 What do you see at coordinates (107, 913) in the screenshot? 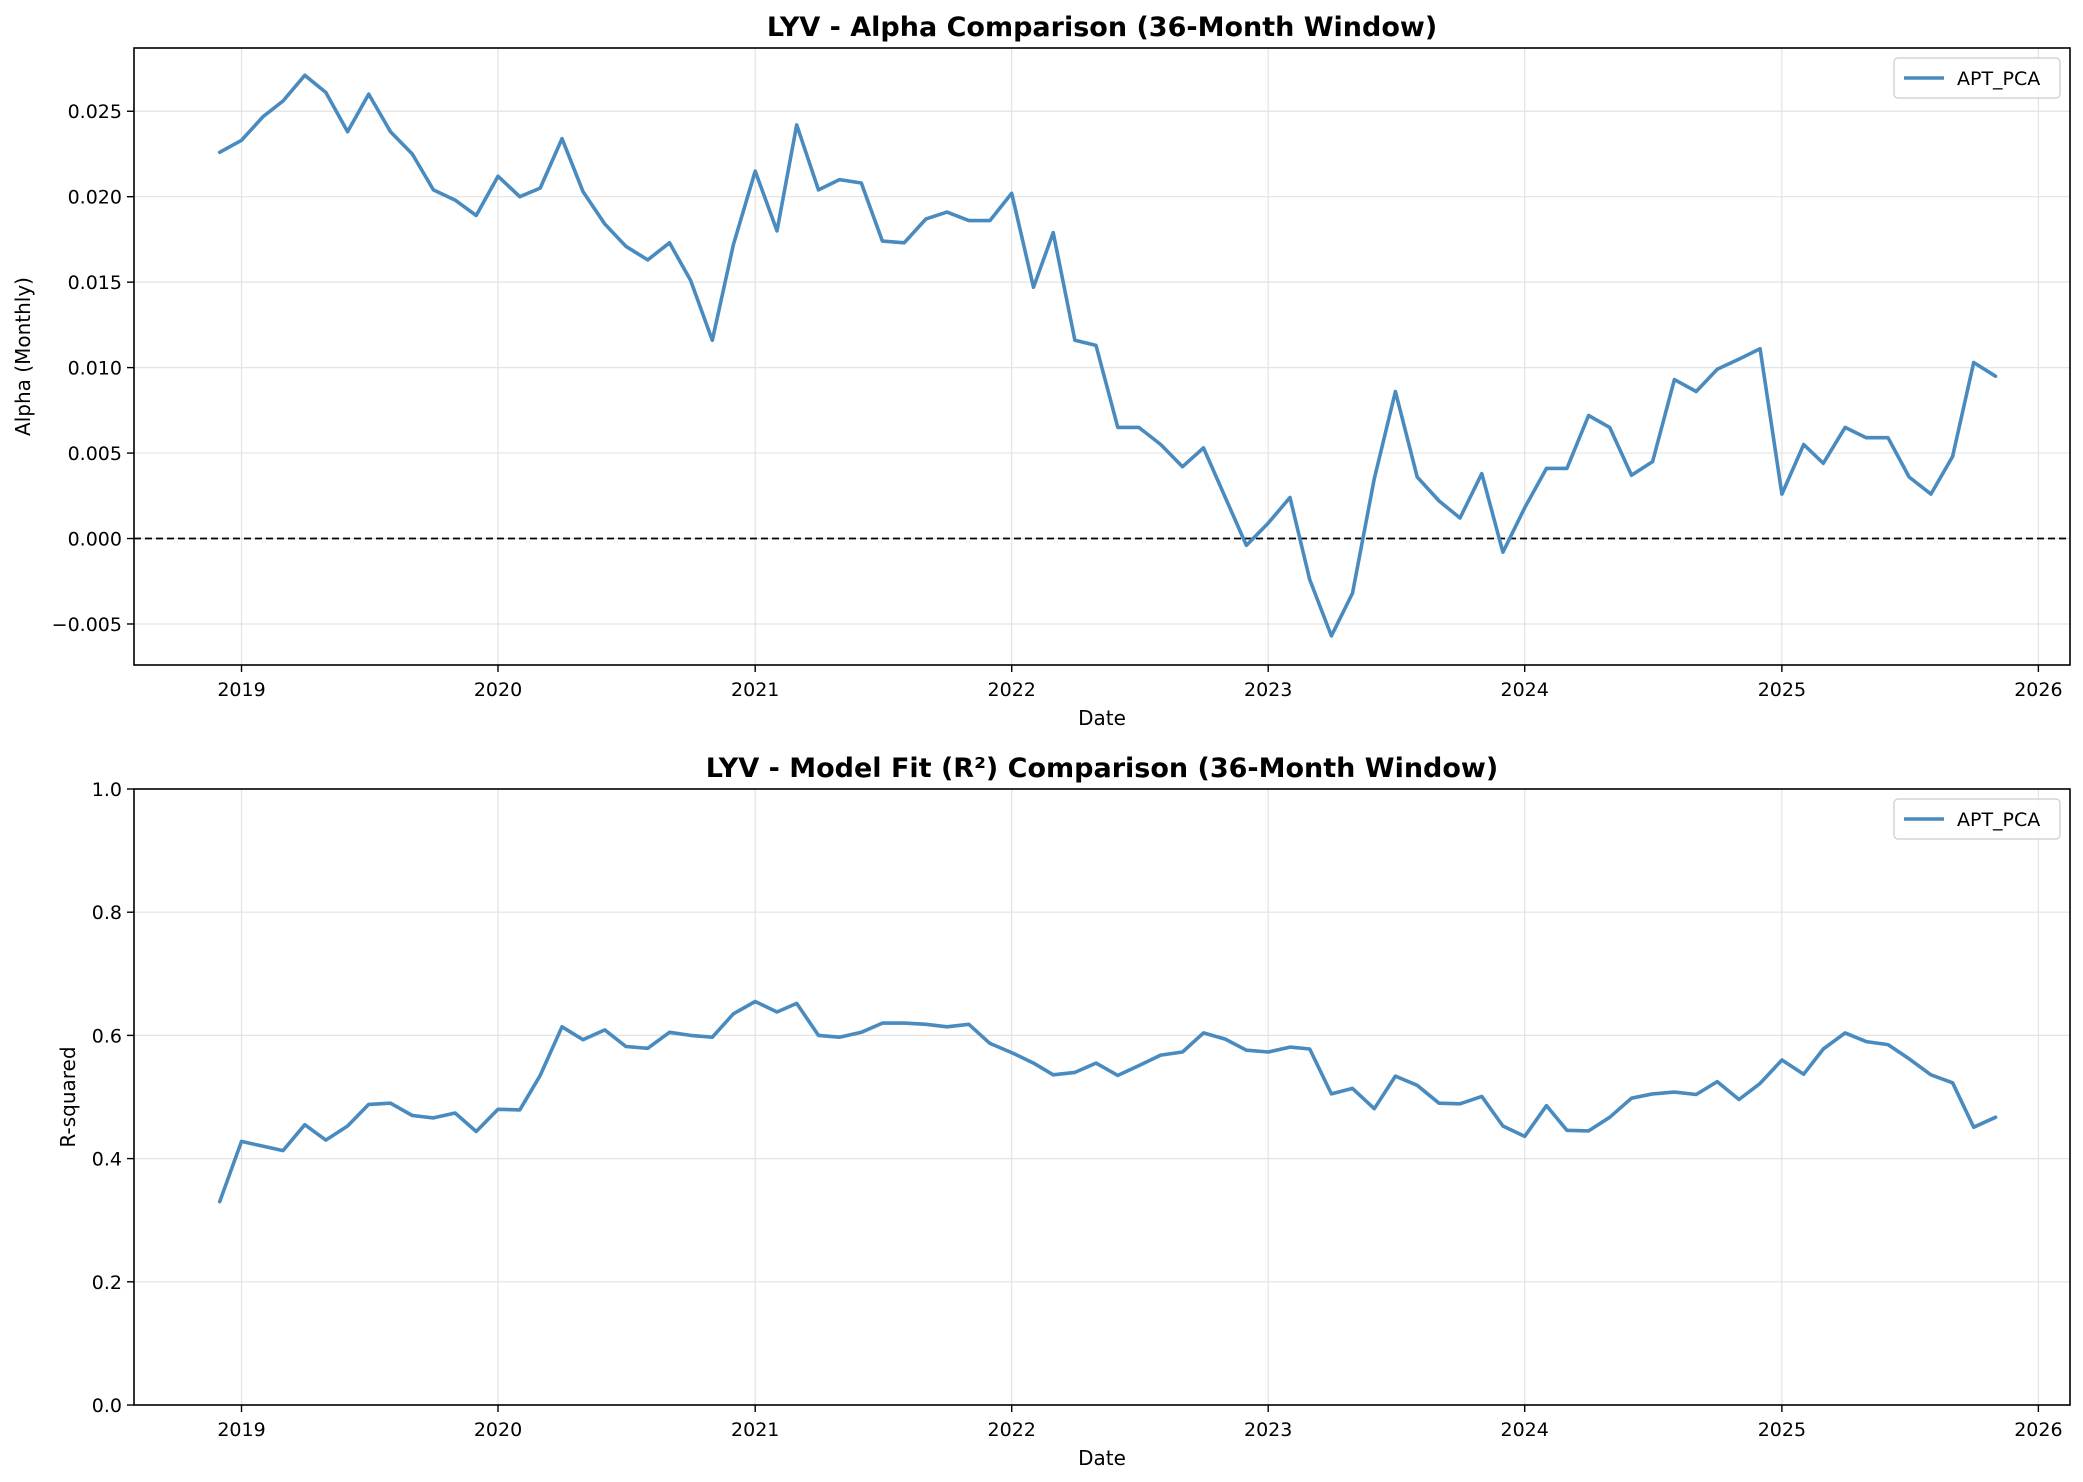
I see `y-tick-label: 0.8` at bounding box center [107, 913].